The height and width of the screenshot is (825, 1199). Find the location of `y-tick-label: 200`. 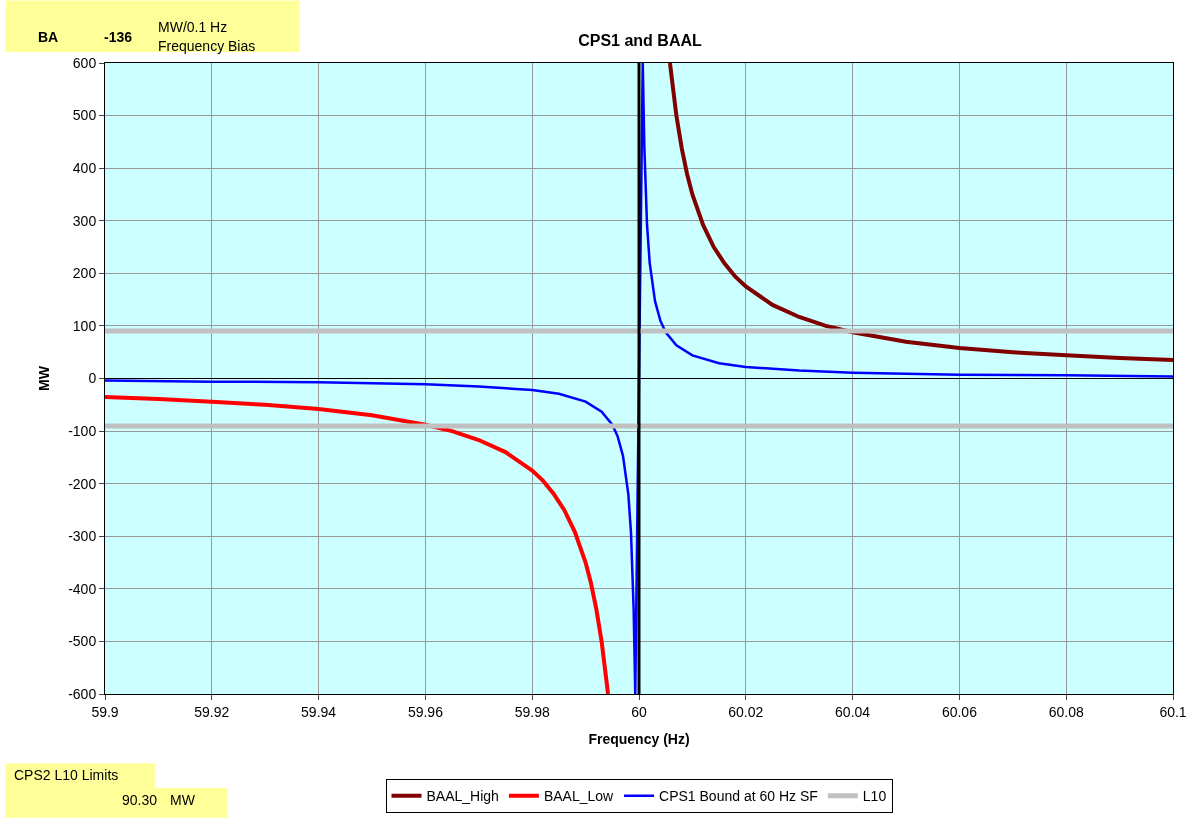

y-tick-label: 200 is located at coordinates (84, 273).